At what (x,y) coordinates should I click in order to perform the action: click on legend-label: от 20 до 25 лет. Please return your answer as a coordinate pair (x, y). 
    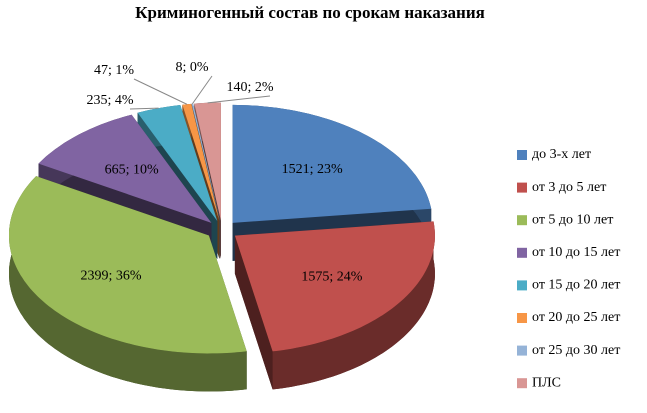
    Looking at the image, I should click on (576, 317).